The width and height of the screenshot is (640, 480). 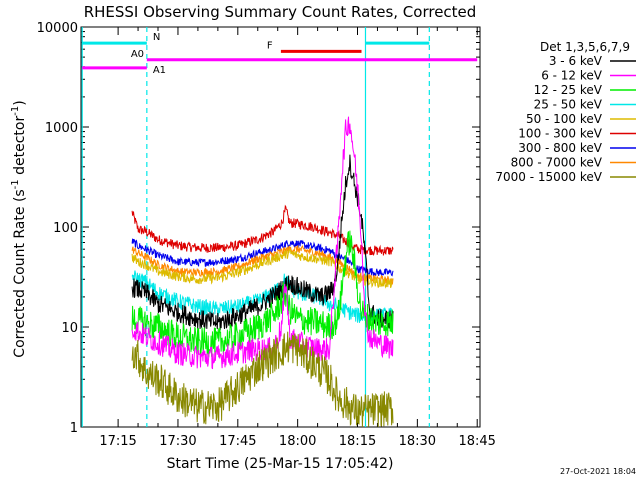 I want to click on x-tick-label: 18:00, so click(x=297, y=441).